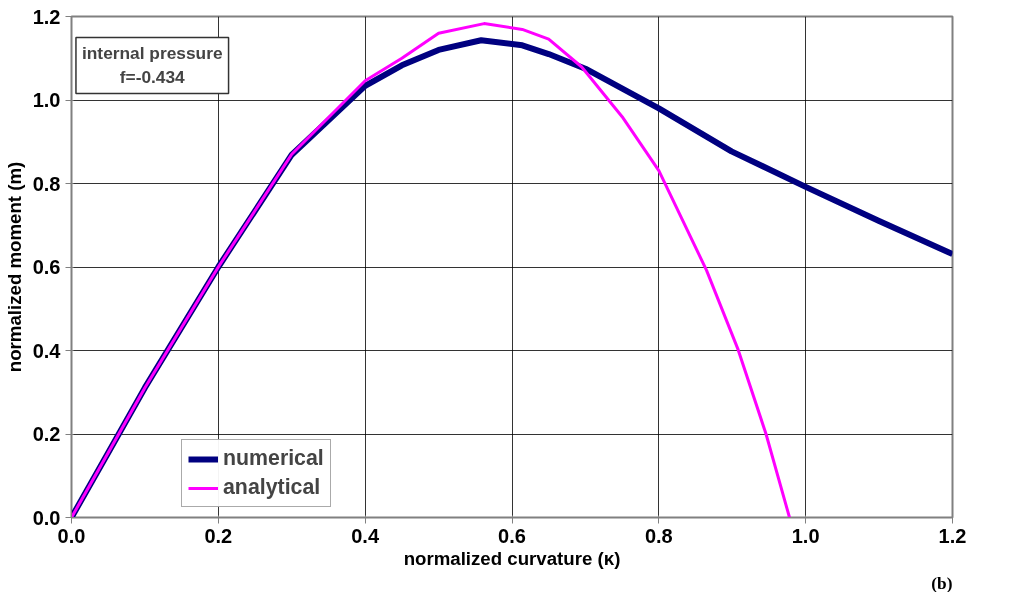  I want to click on y-tick-label: 0.8, so click(46, 183).